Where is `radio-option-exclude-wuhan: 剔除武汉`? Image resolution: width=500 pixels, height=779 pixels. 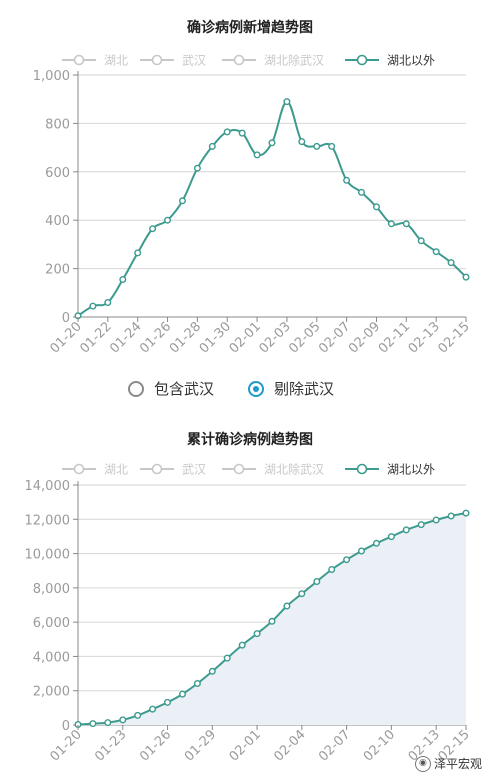 radio-option-exclude-wuhan: 剔除武汉 is located at coordinates (291, 388).